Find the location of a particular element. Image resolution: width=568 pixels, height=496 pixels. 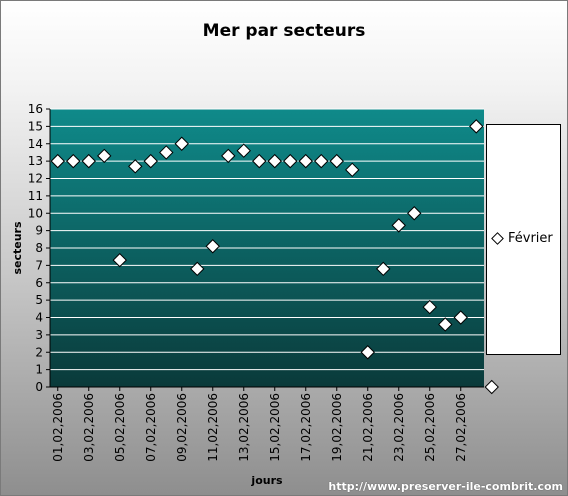

x-tick-label: 05,02,2006 is located at coordinates (120, 427).